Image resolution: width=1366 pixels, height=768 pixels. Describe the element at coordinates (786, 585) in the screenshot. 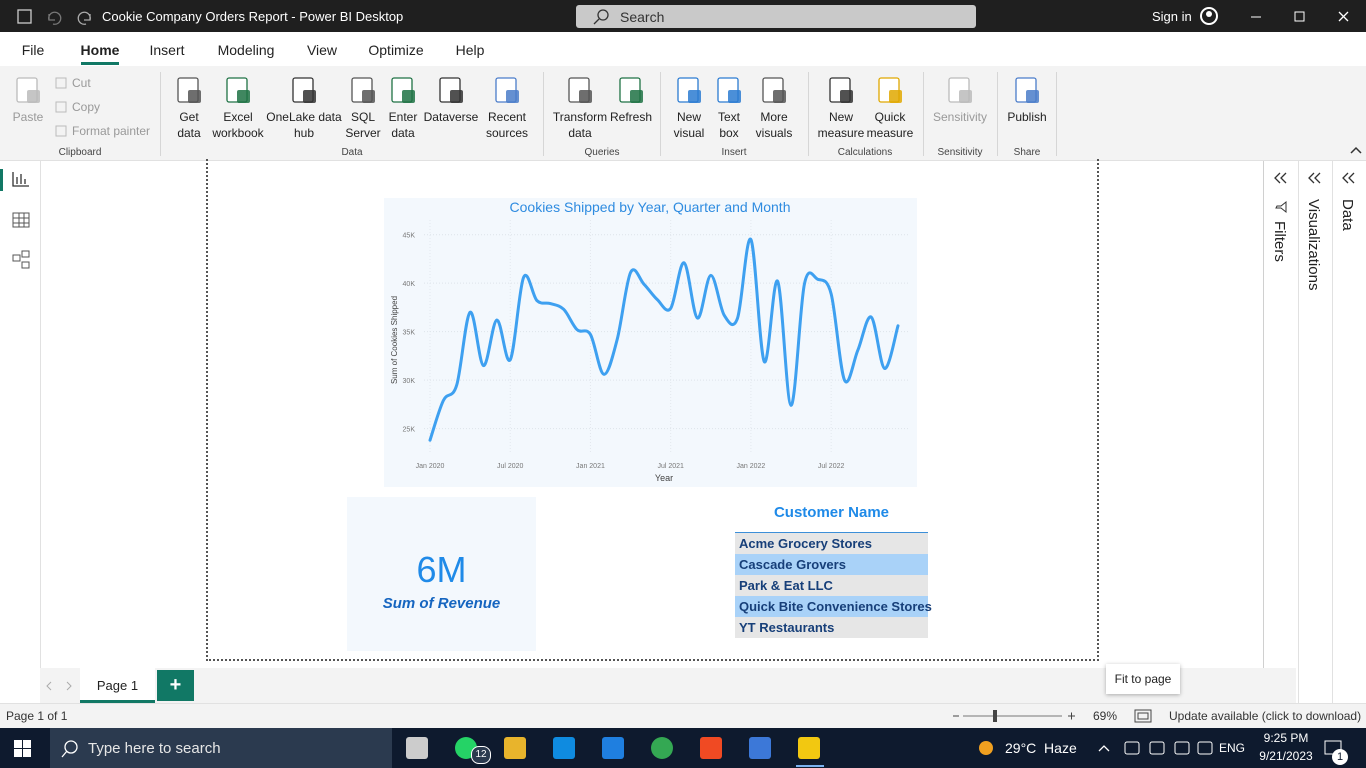

I see `slicer-item-text: Park & Eat LLC` at that location.